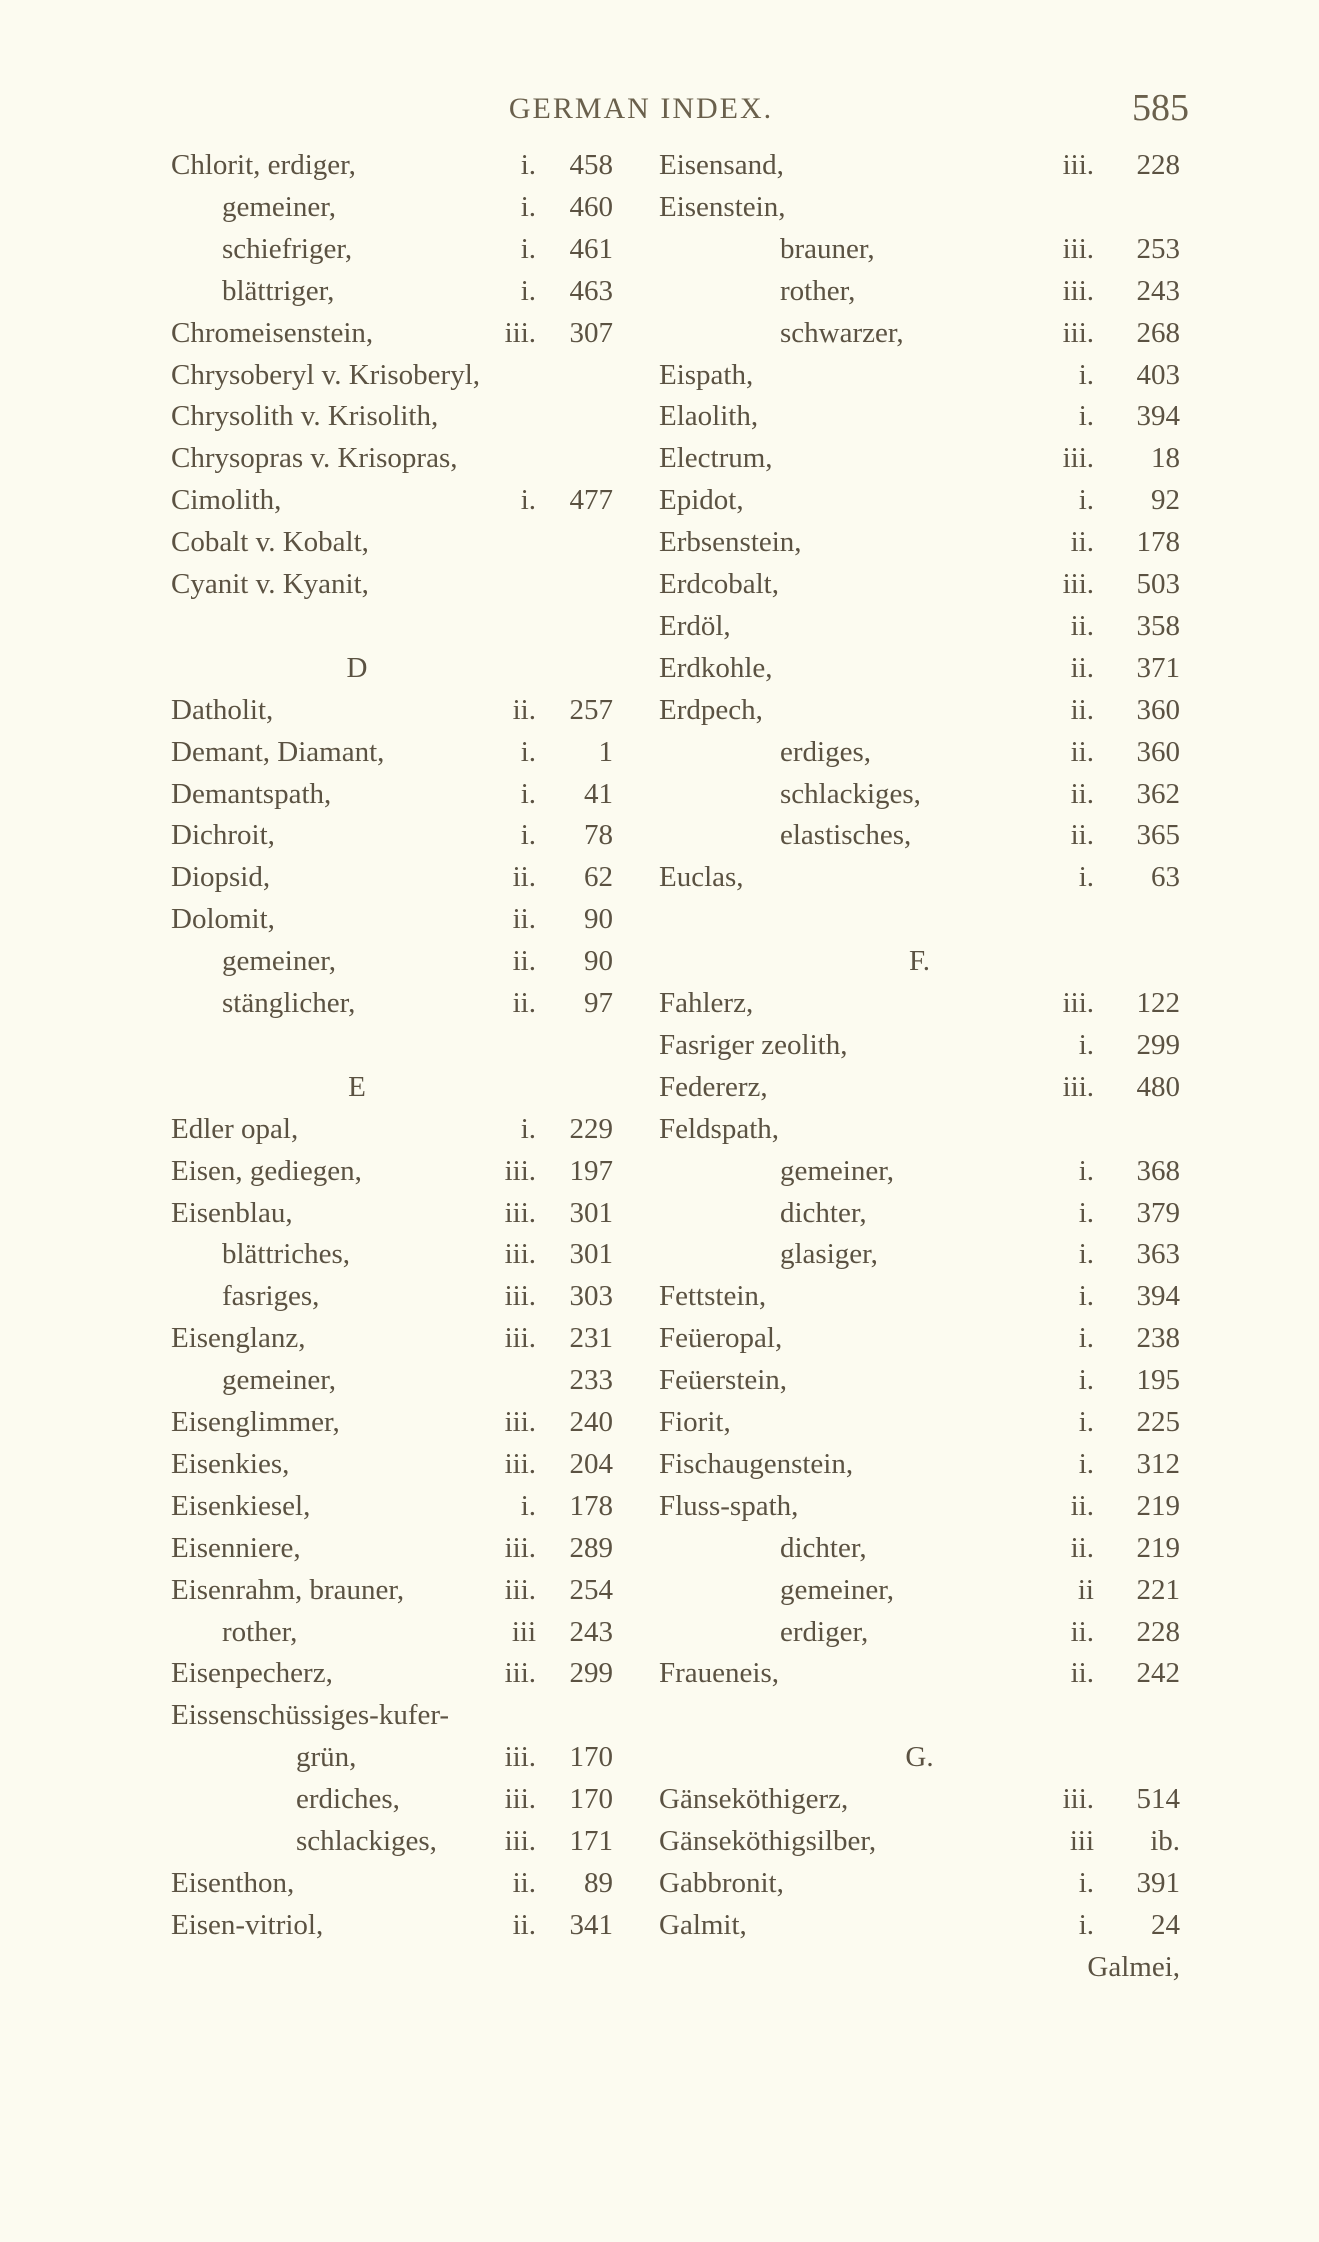 The height and width of the screenshot is (2242, 1319). What do you see at coordinates (232, 1212) in the screenshot?
I see `entry-name: Eisenblau,` at bounding box center [232, 1212].